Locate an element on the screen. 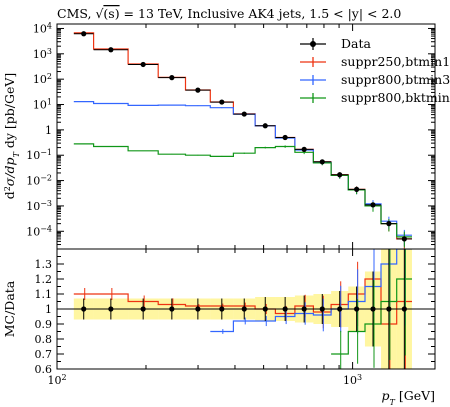 The height and width of the screenshot is (407, 450). legend-entry-suppr800-bktmin600: suppr800,bktmin600 is located at coordinates (375, 97).